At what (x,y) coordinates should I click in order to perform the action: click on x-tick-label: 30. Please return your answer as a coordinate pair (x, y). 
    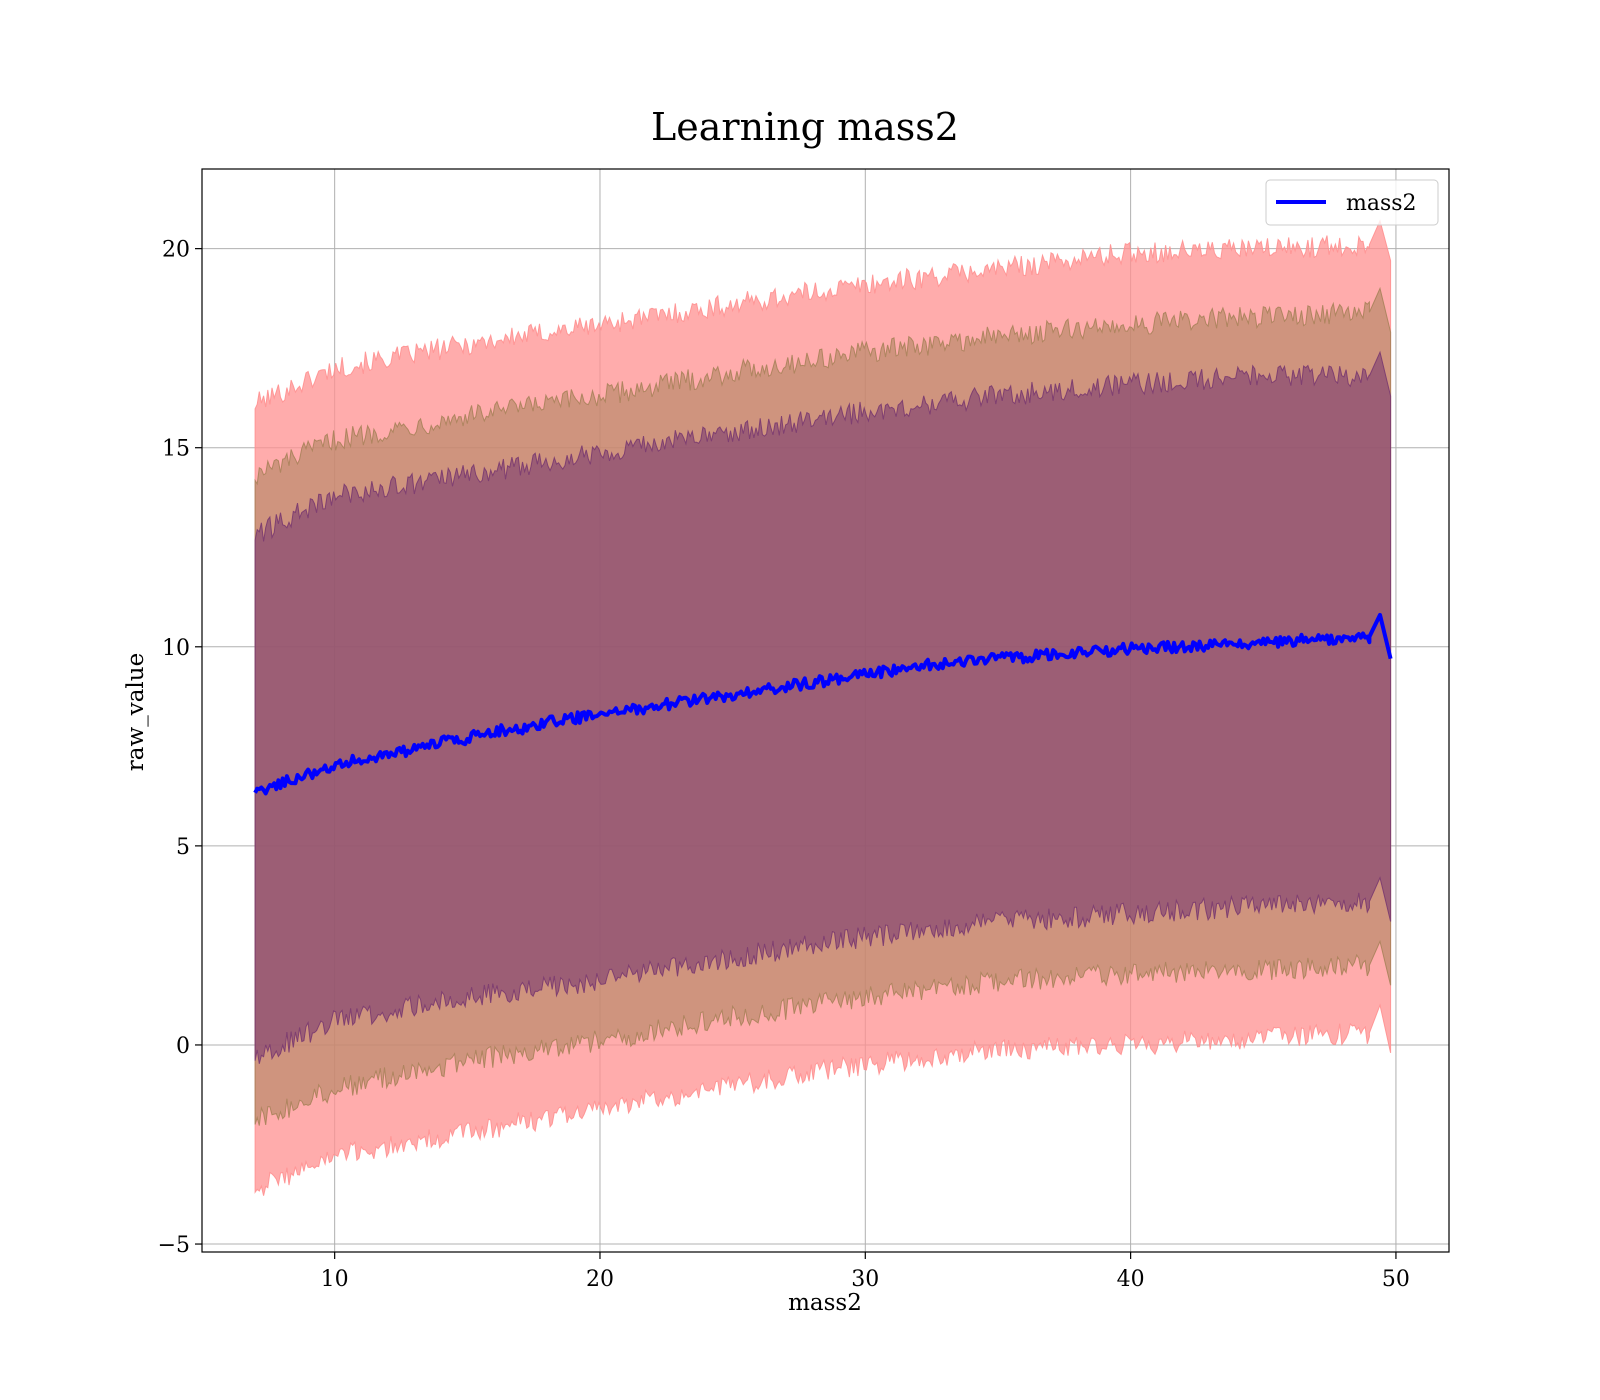
    Looking at the image, I should click on (865, 1279).